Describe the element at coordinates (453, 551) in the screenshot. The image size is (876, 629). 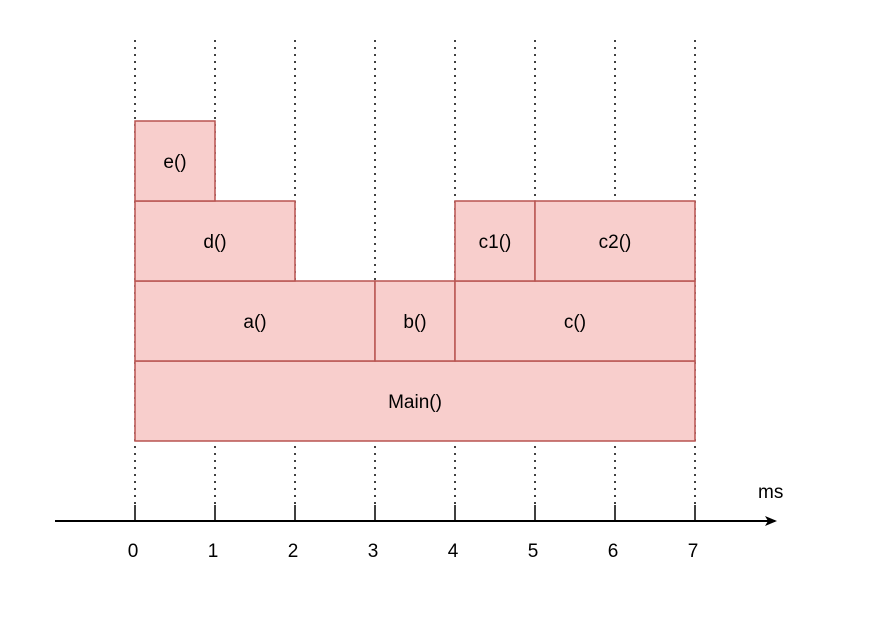
I see `tick-label-4: 4` at that location.